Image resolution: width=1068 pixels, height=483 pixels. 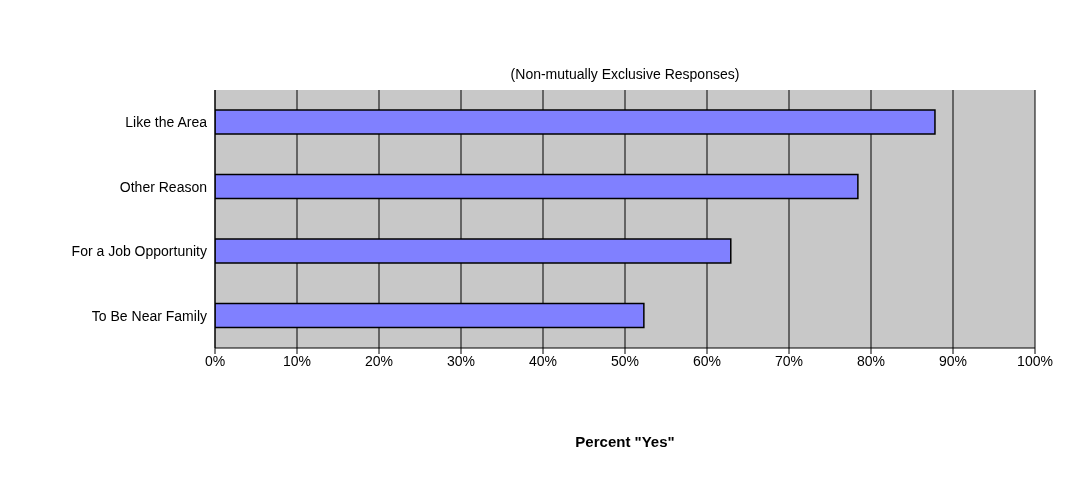 What do you see at coordinates (166, 122) in the screenshot?
I see `y-tick-label: Like the Area` at bounding box center [166, 122].